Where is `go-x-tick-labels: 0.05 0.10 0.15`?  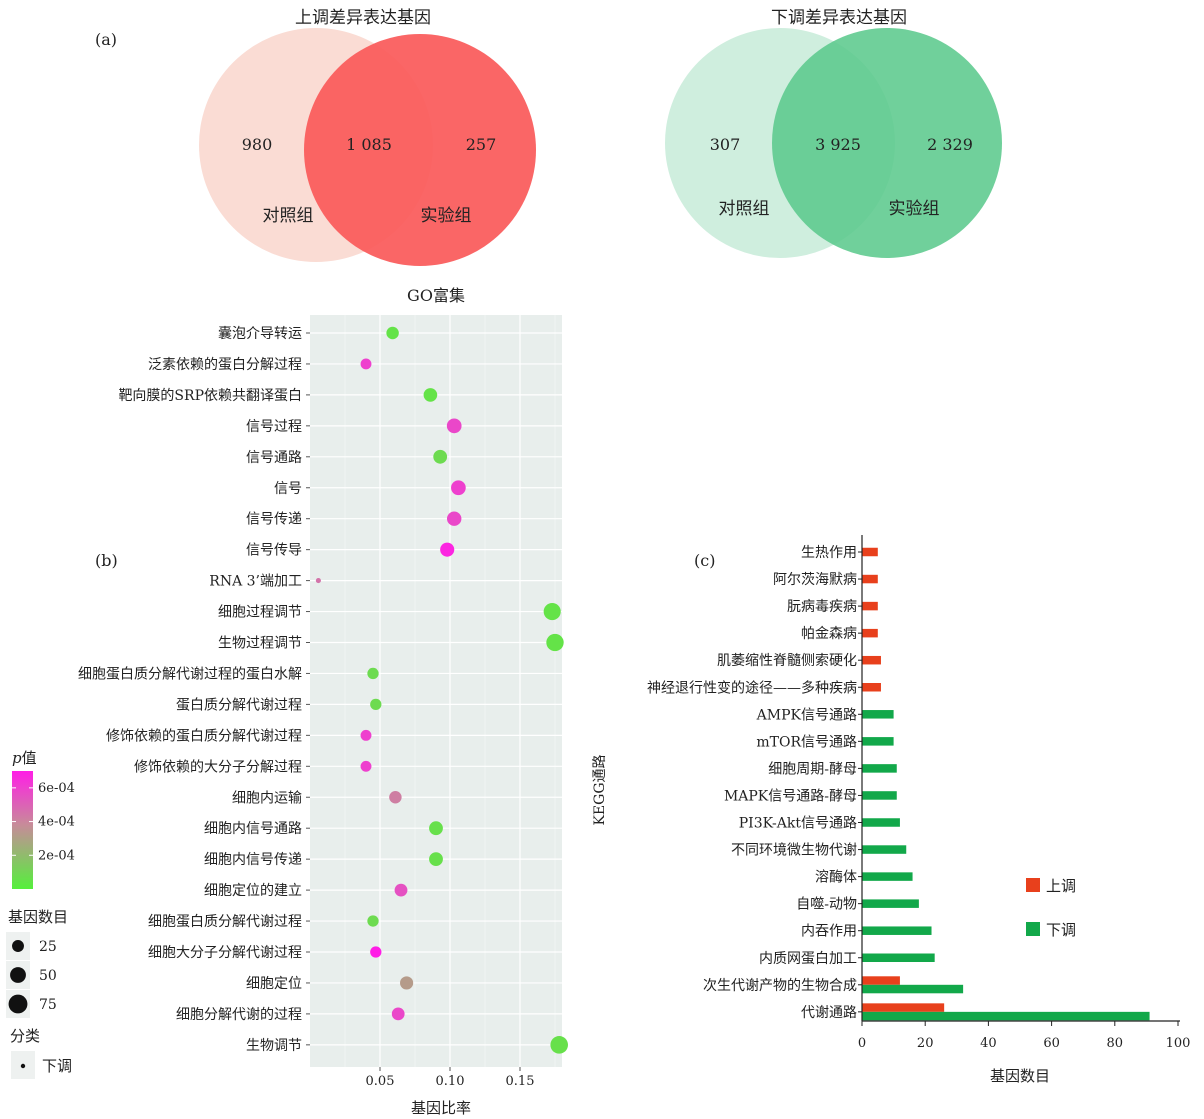
go-x-tick-labels: 0.05 0.10 0.15 is located at coordinates (450, 1078).